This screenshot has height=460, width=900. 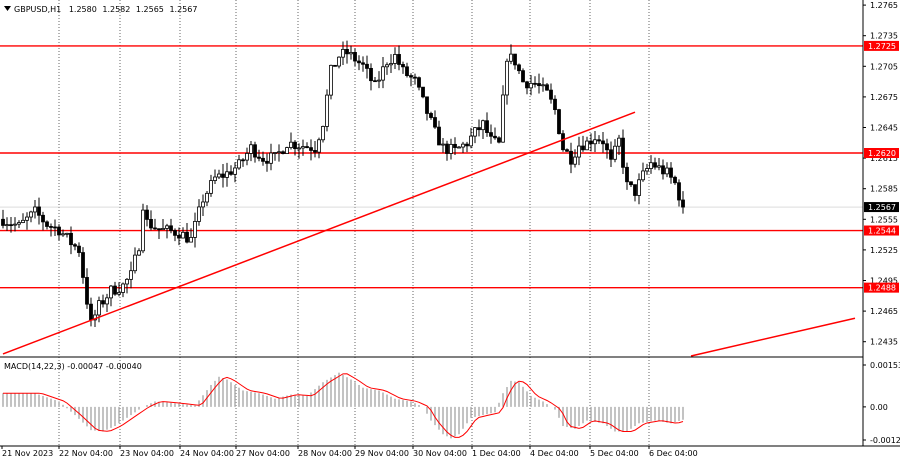 What do you see at coordinates (884, 342) in the screenshot?
I see `price-tick-label: 1.2435` at bounding box center [884, 342].